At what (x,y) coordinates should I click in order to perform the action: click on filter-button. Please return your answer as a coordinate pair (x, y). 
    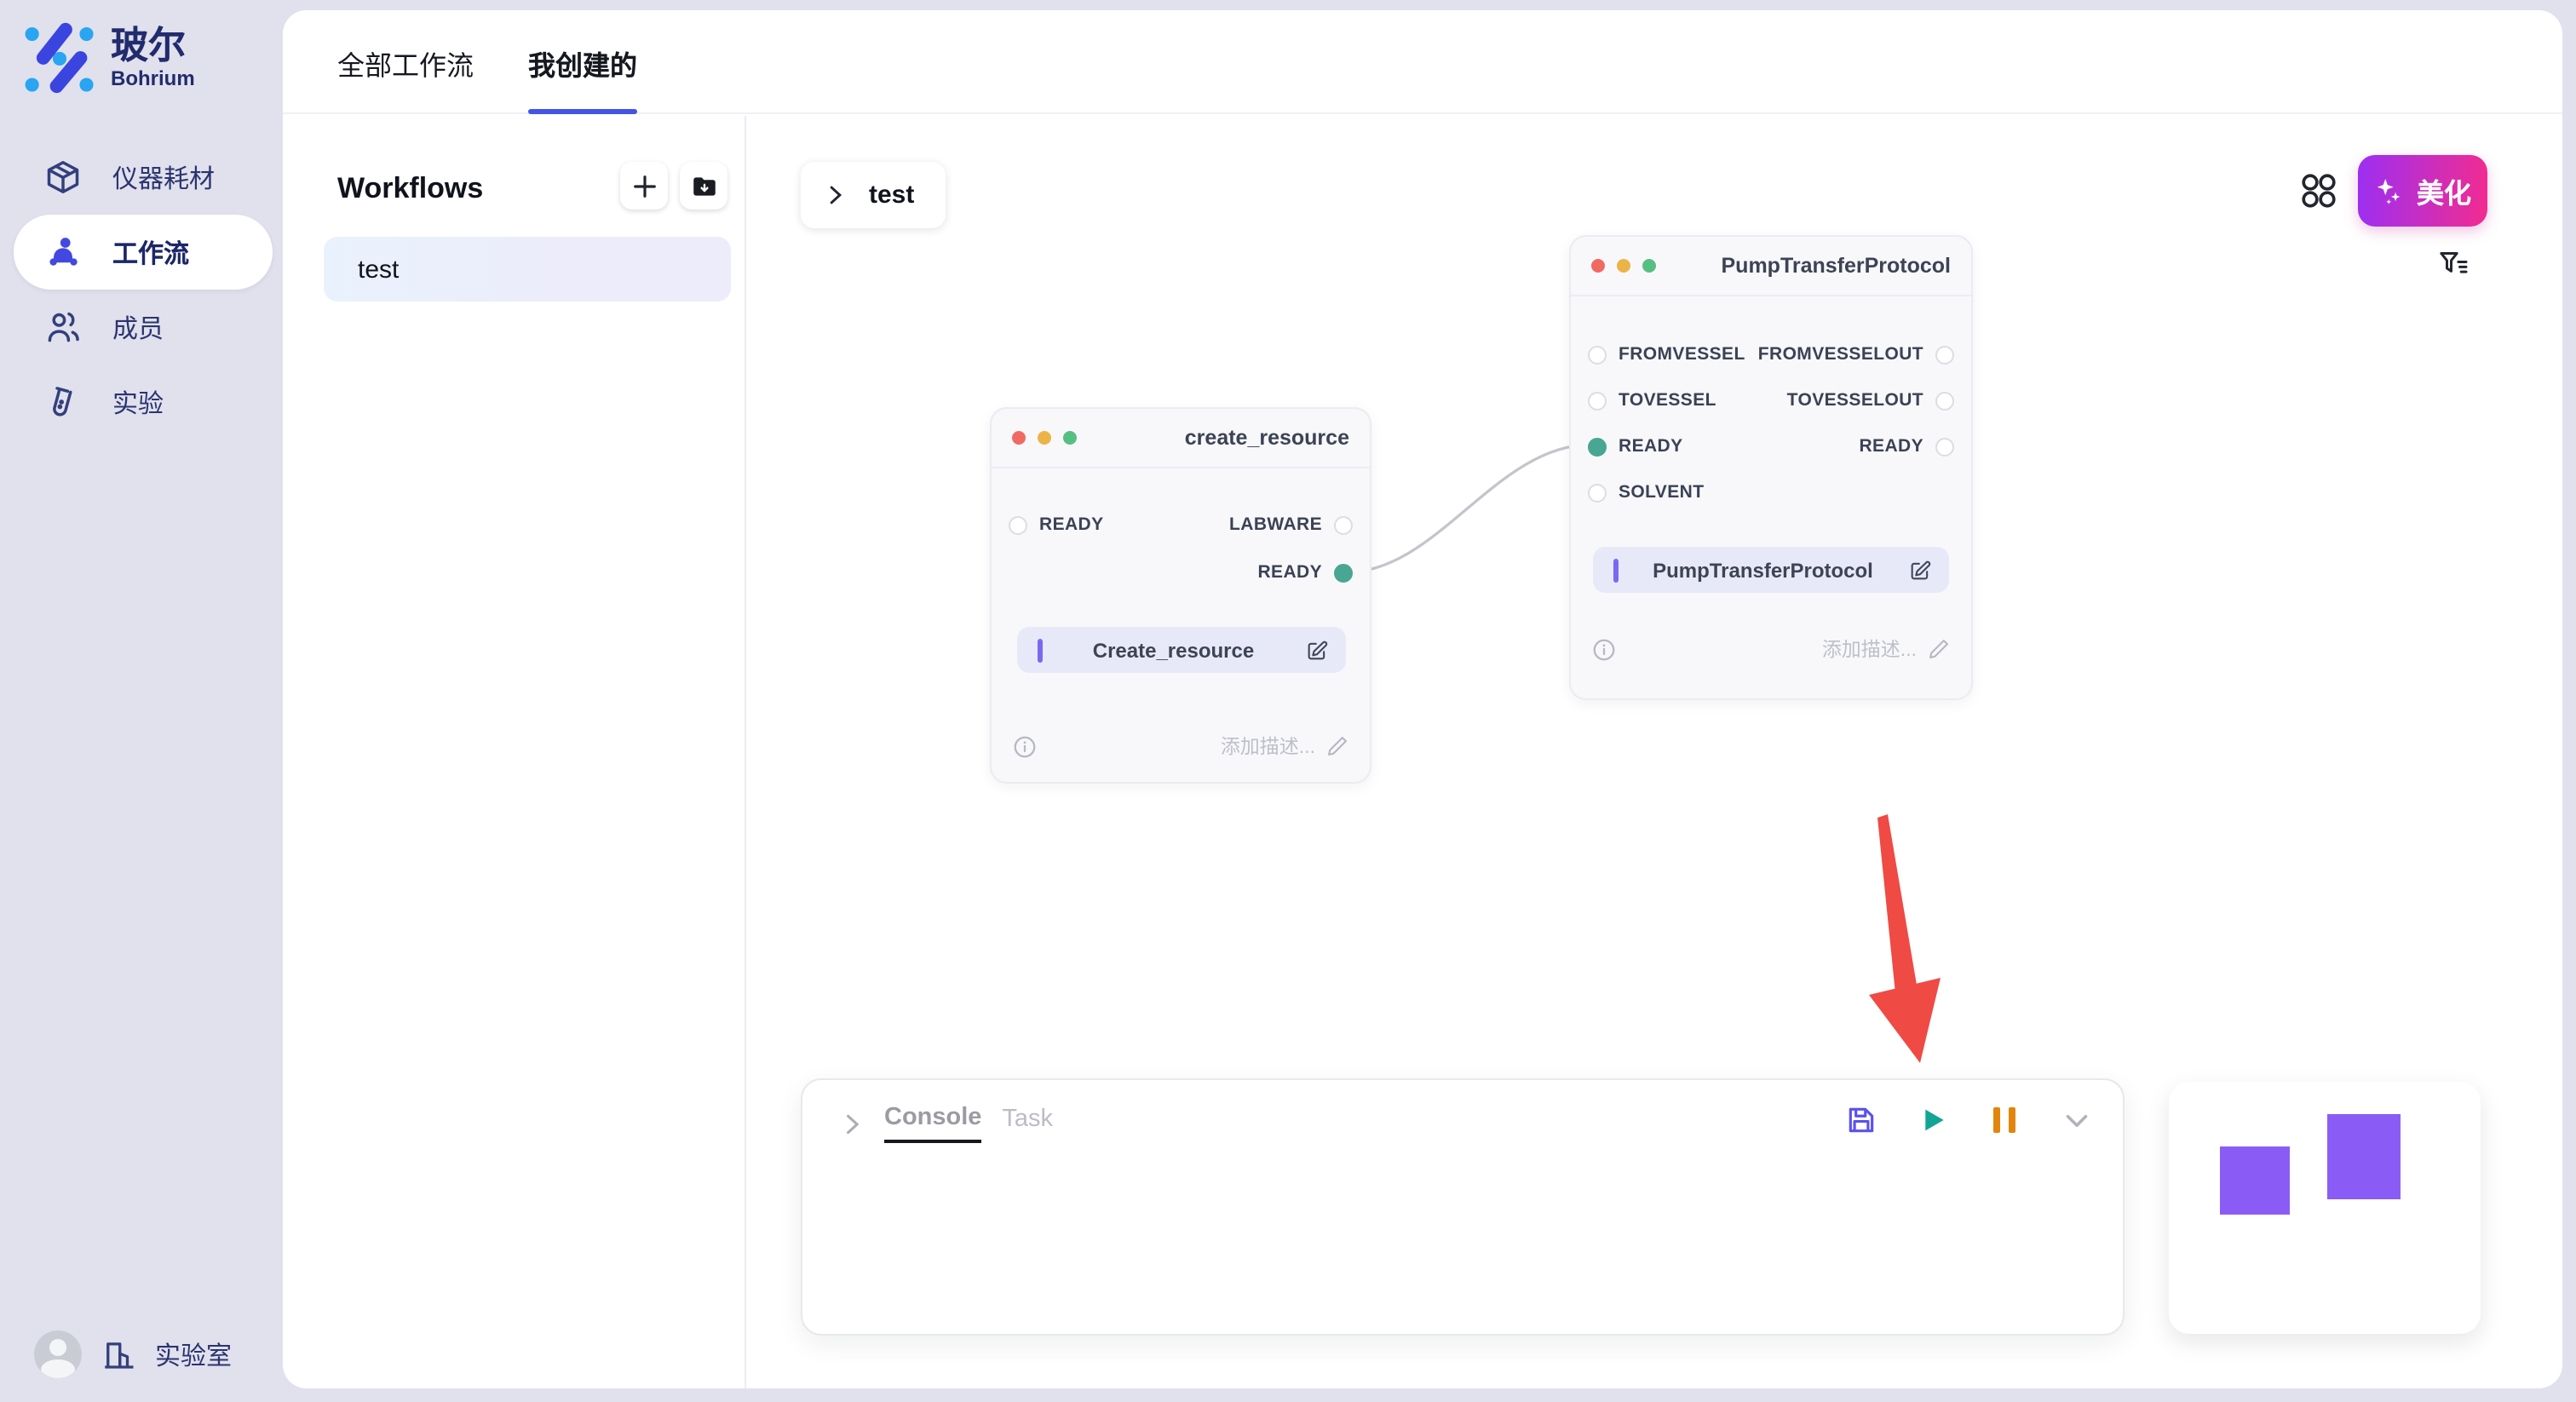
    Looking at the image, I should click on (2453, 264).